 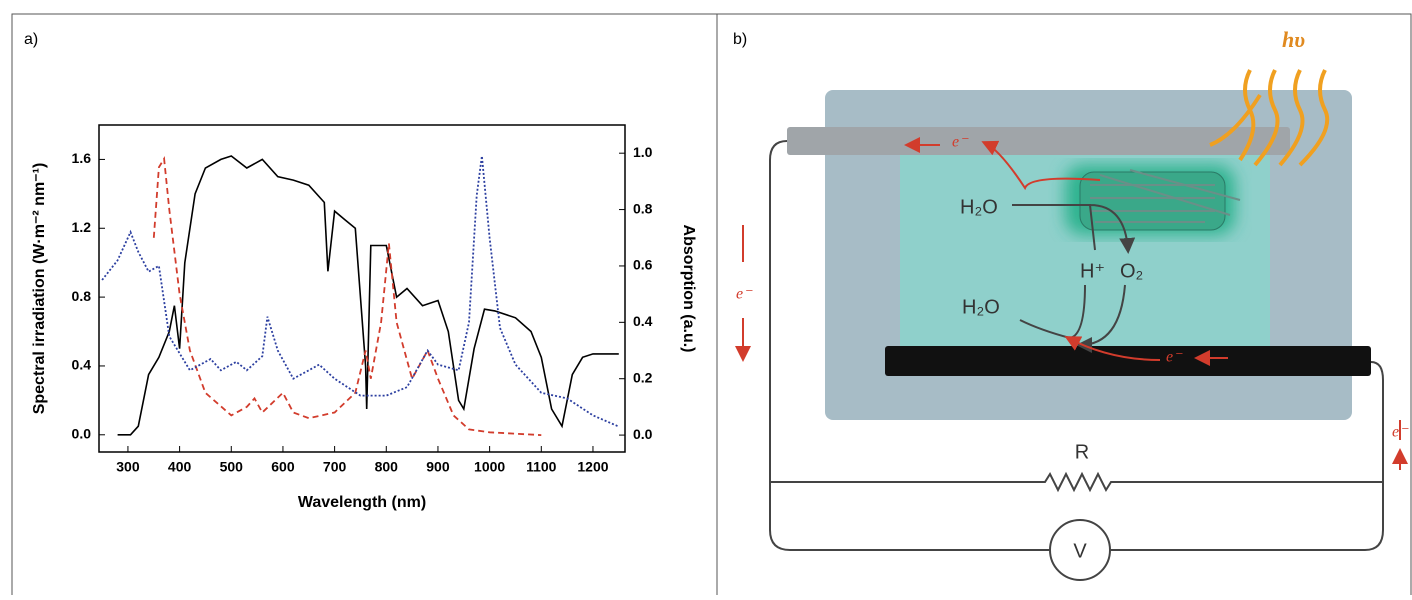 I want to click on light-rays, so click(x=1269, y=118).